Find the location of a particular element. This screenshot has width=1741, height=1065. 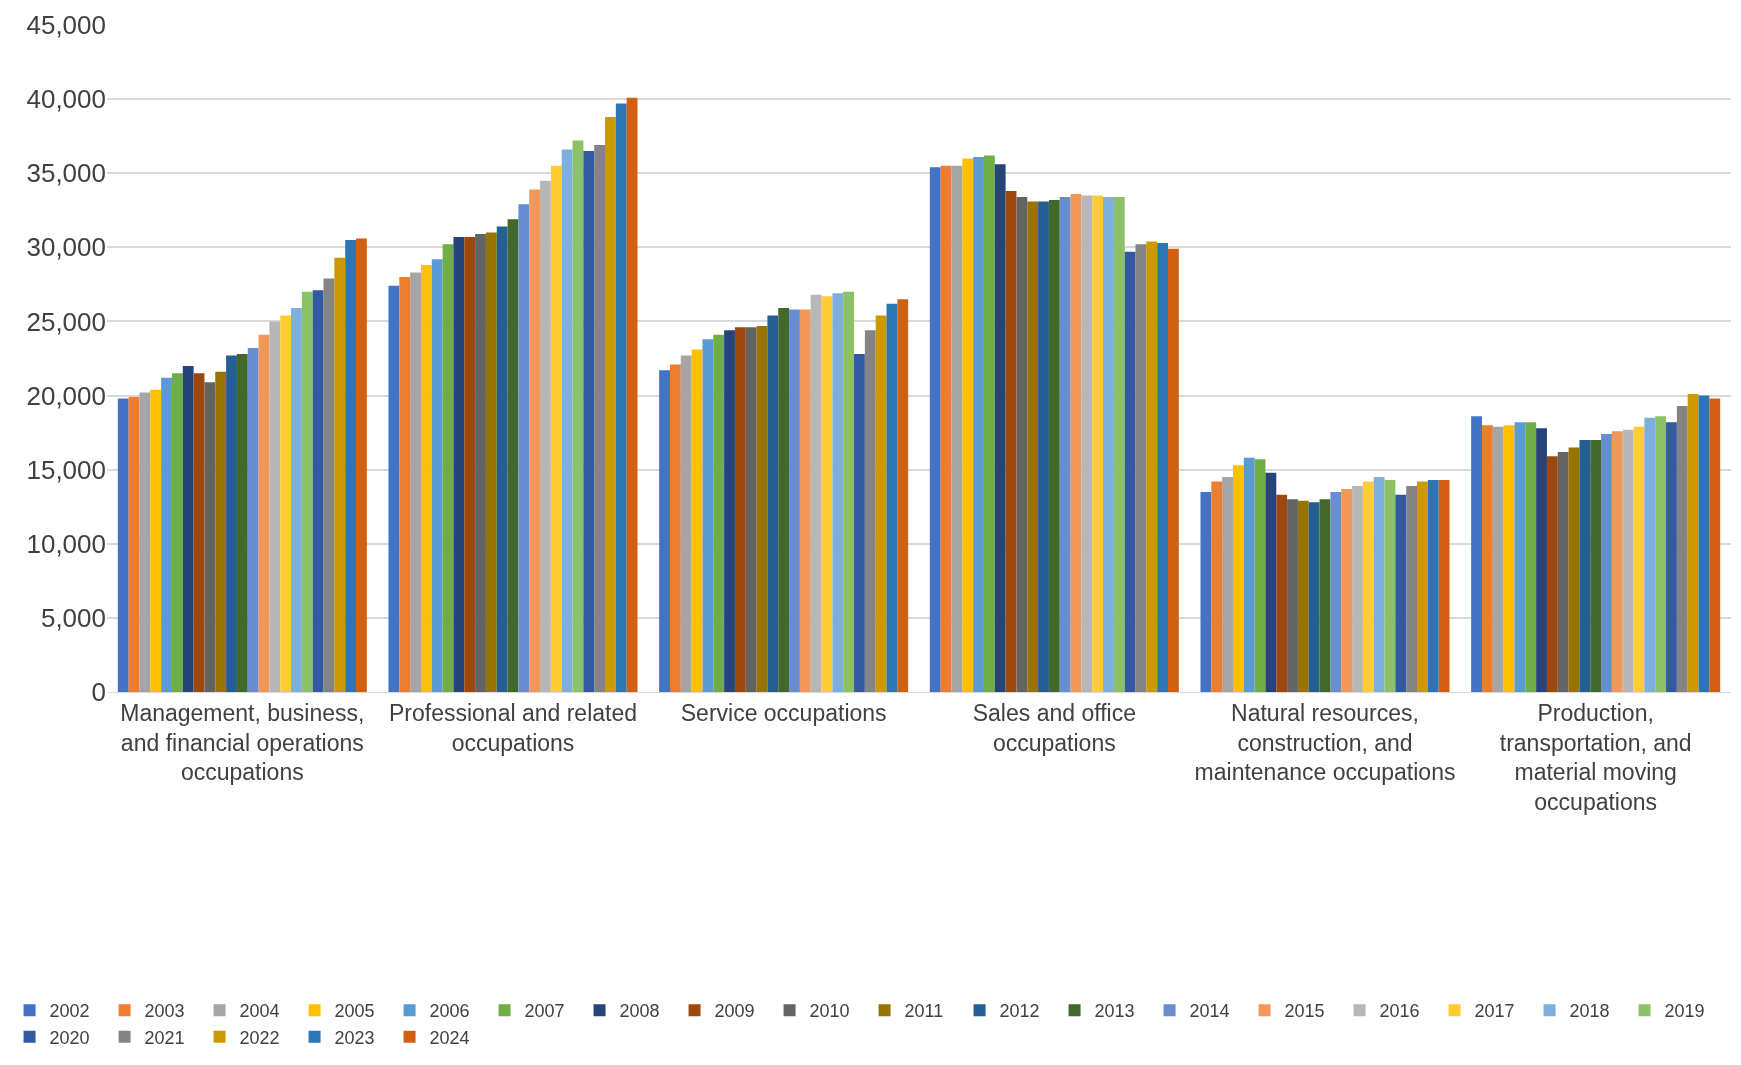

legend-label: 2022 is located at coordinates (259, 1037).